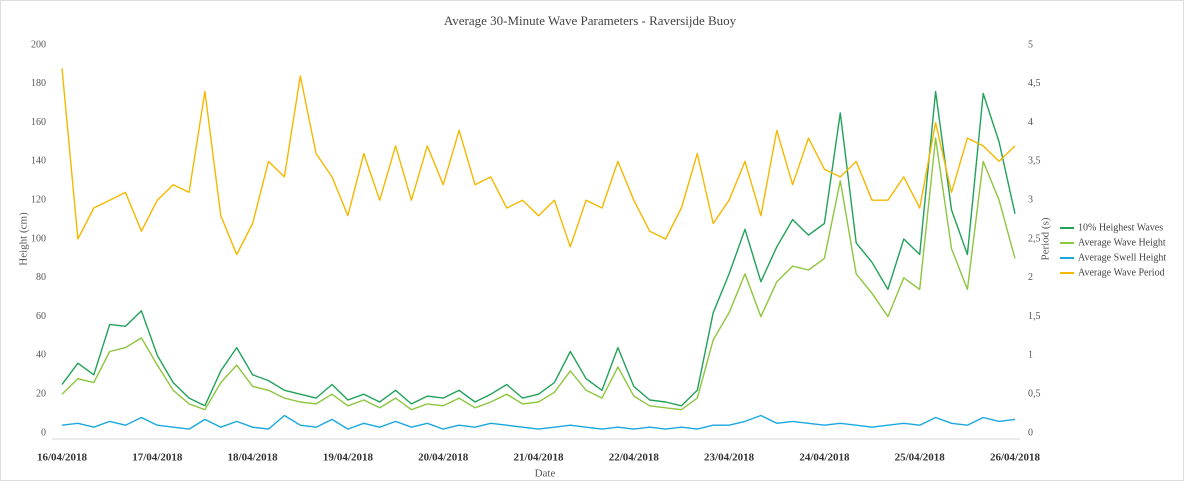 The height and width of the screenshot is (481, 1184). Describe the element at coordinates (1030, 44) in the screenshot. I see `y2-tick-label: 5` at that location.